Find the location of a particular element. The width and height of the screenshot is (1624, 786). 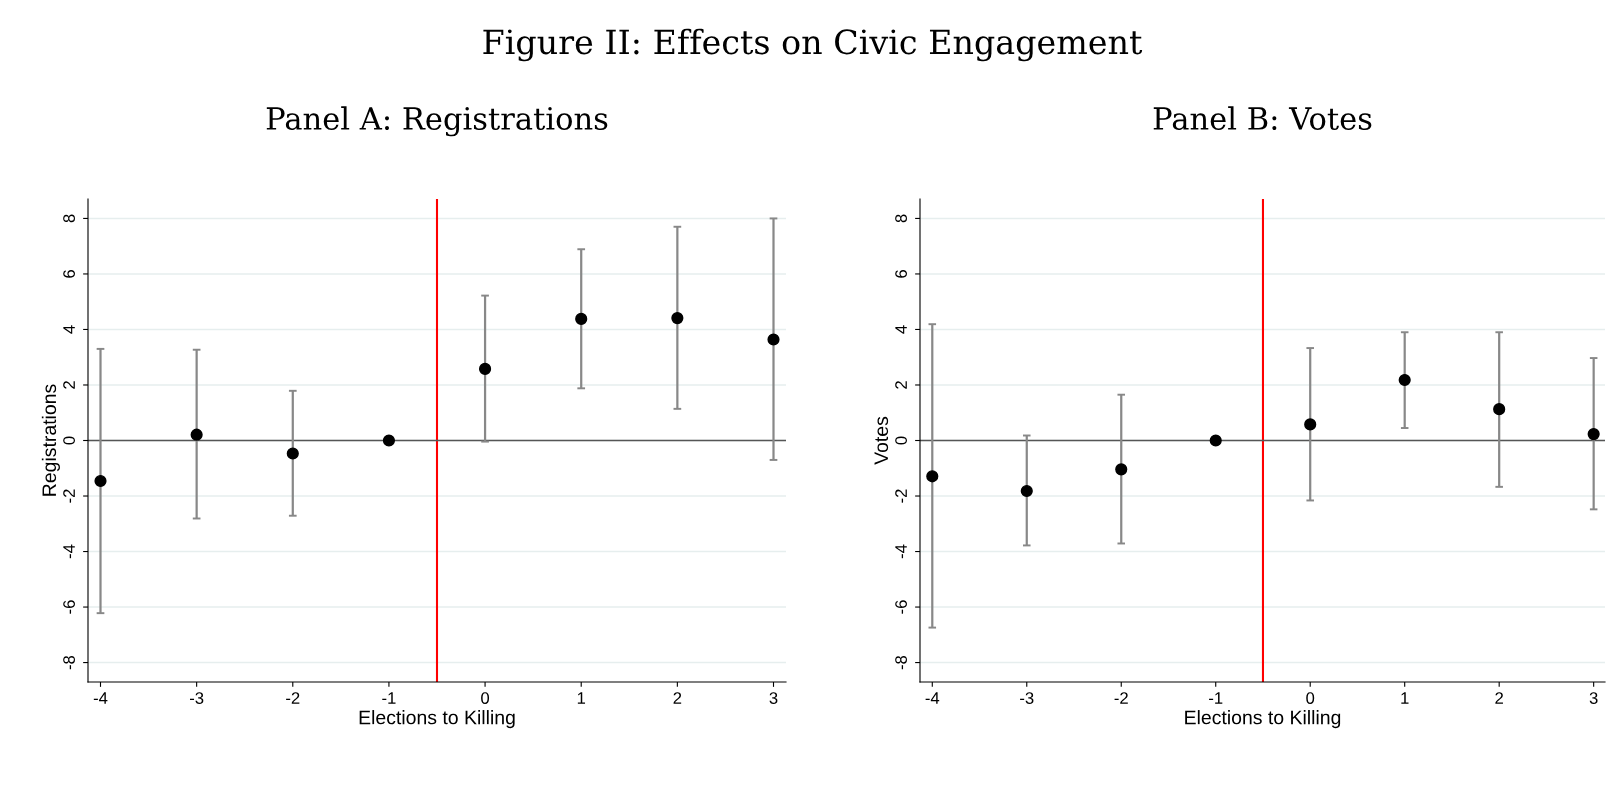

chart-title: Panel A: Registrations is located at coordinates (437, 121).